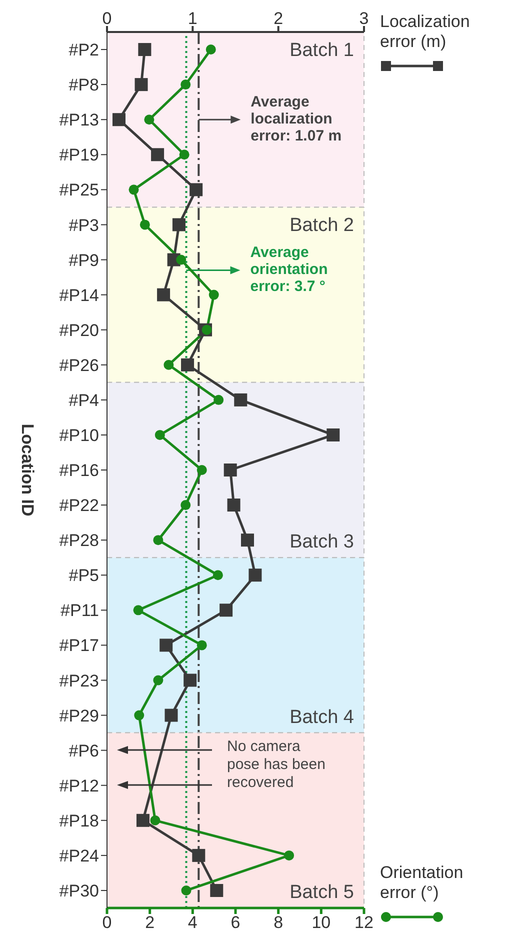  What do you see at coordinates (79, 435) in the screenshot?
I see `y-tick-label: #P10` at bounding box center [79, 435].